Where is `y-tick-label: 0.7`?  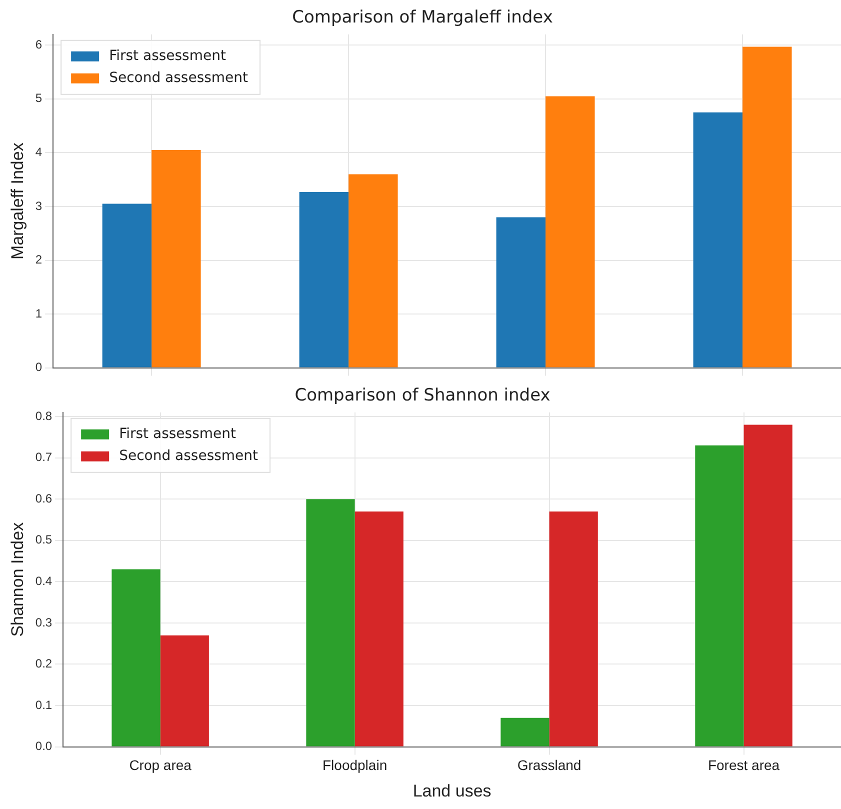
y-tick-label: 0.7 is located at coordinates (43, 457).